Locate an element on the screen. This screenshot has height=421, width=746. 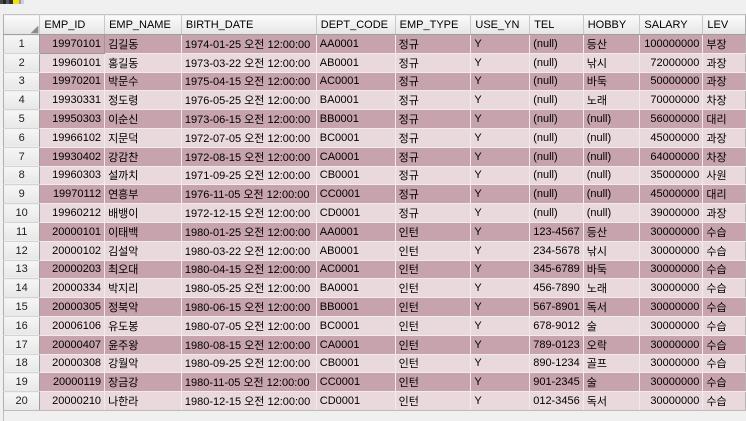
cell-birth-date: 1980-03-22 오전 12:00:00 is located at coordinates (249, 251).